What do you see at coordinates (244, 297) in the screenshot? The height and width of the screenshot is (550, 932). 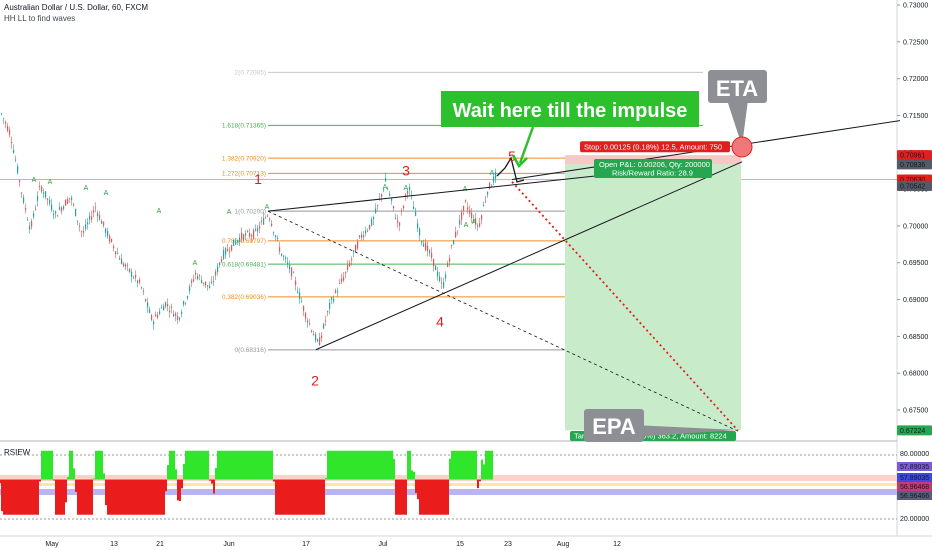 I see `fib-level-label: 0.382(0.69036)` at bounding box center [244, 297].